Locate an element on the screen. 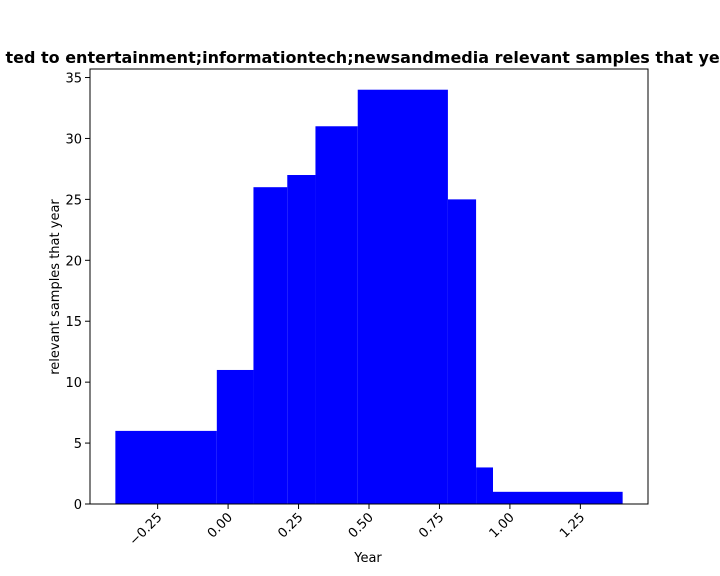 This screenshot has height=576, width=720. x-tick-label: −0.25 is located at coordinates (146, 529).